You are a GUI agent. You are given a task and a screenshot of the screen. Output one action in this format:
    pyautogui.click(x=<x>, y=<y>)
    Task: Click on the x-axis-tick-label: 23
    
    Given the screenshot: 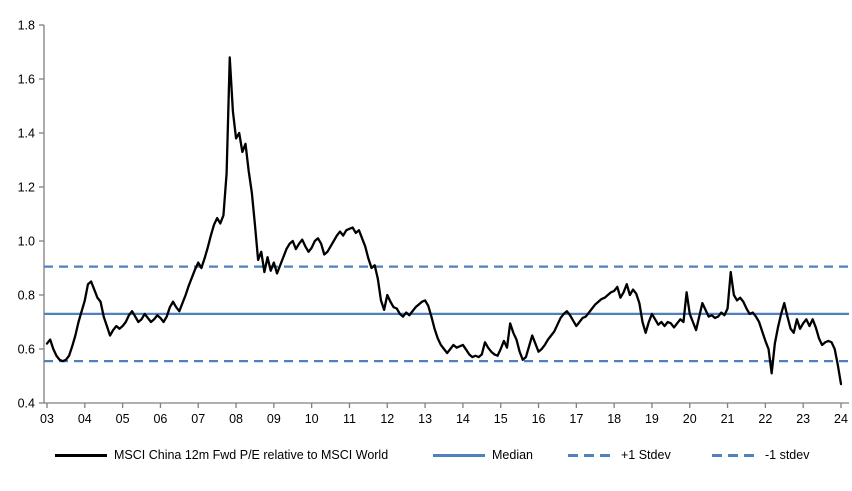 What is the action you would take?
    pyautogui.click(x=803, y=419)
    